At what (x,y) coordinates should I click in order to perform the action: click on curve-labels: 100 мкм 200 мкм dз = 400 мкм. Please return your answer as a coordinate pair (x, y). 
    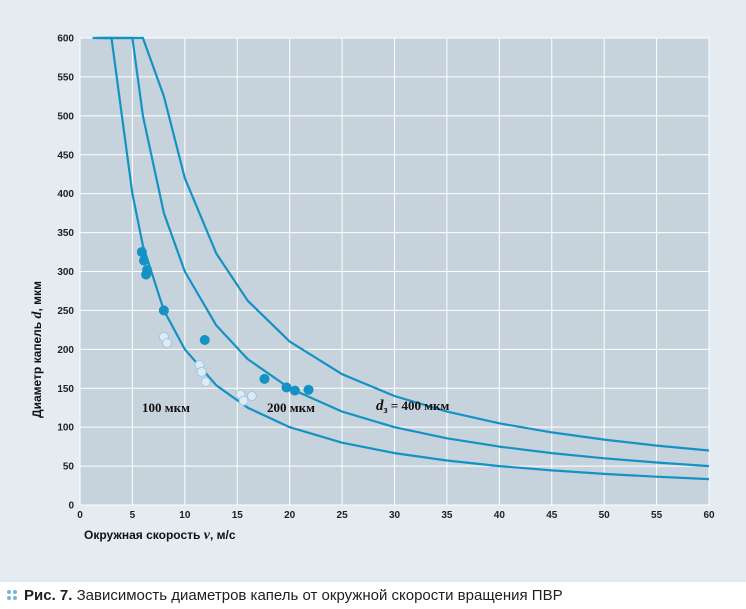
    Looking at the image, I should click on (296, 407).